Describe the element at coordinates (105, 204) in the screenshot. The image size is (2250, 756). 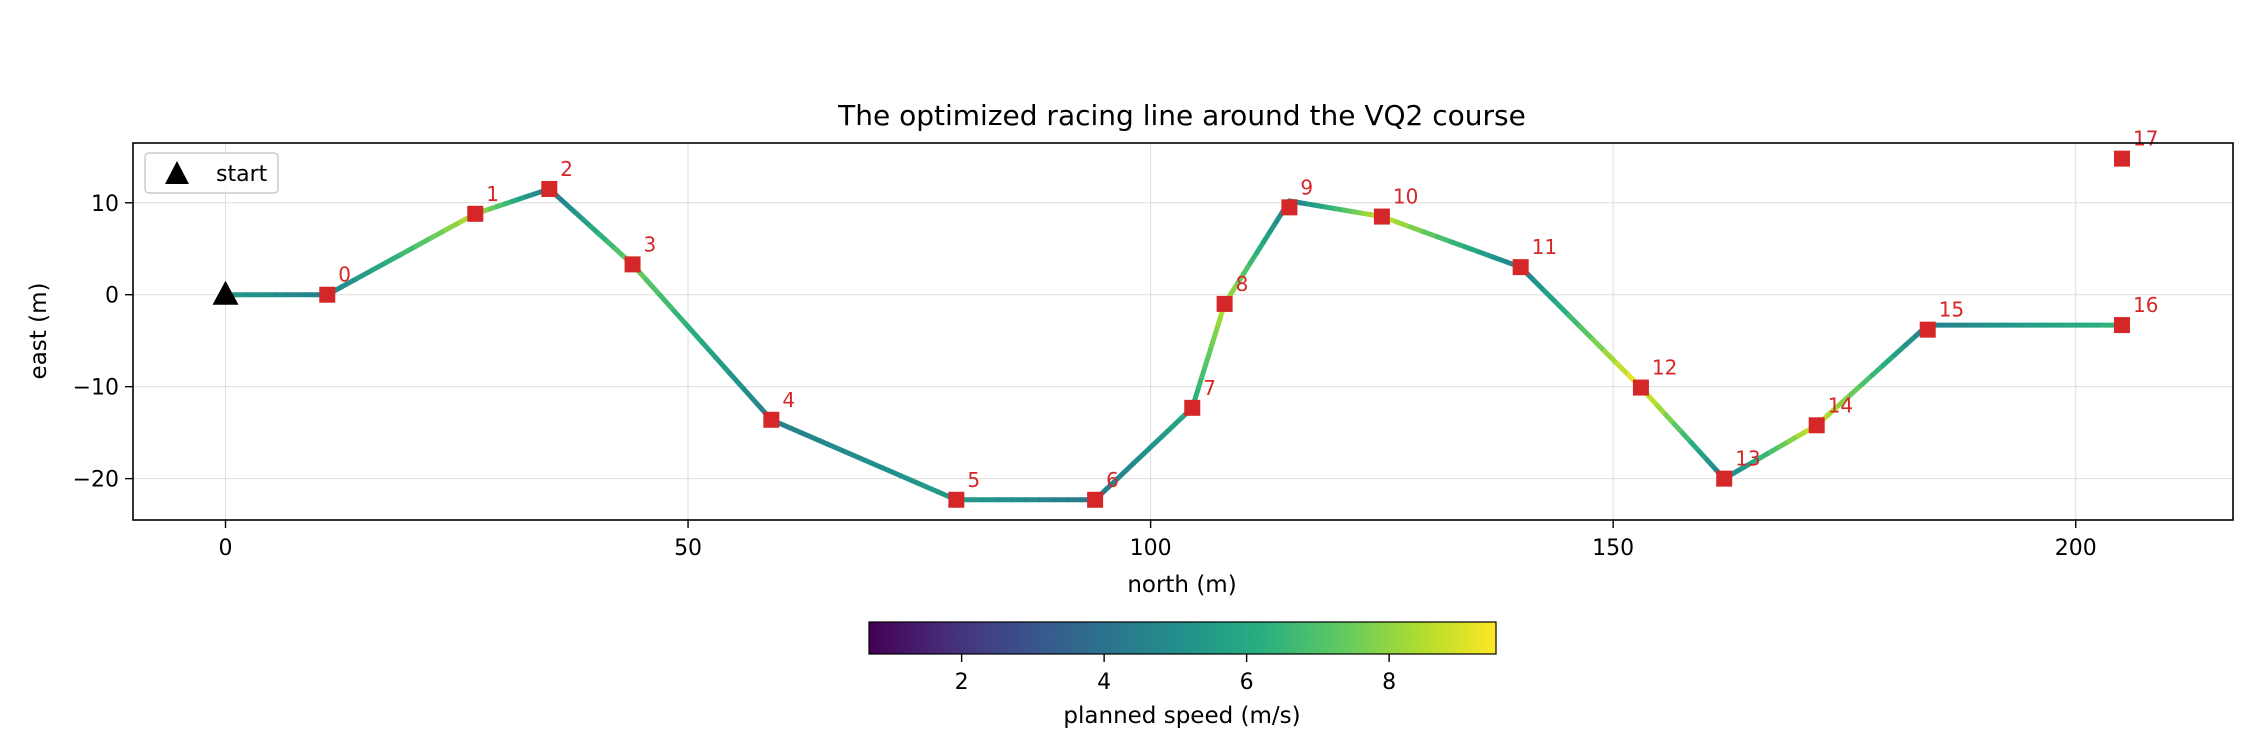
I see `y-tick-label: 10` at that location.